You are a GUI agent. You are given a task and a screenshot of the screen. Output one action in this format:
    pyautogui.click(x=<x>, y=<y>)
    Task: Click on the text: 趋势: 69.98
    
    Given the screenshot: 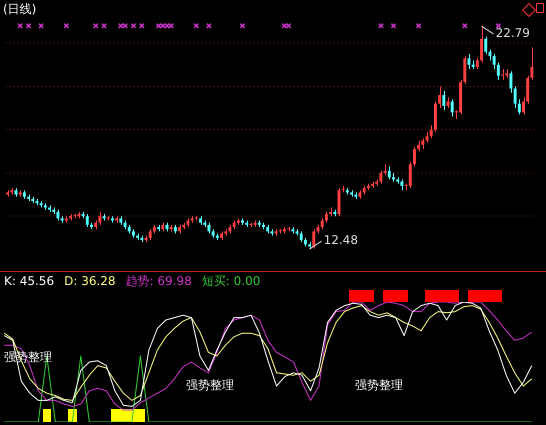 What is the action you would take?
    pyautogui.click(x=159, y=281)
    